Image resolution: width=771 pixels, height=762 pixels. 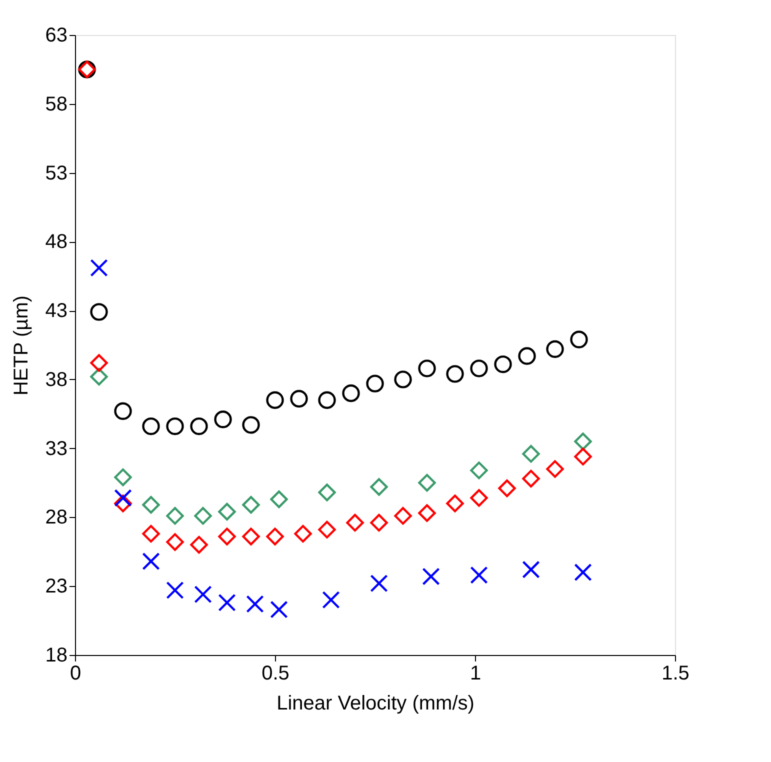 I want to click on y-tick-label: 48, so click(x=56, y=242).